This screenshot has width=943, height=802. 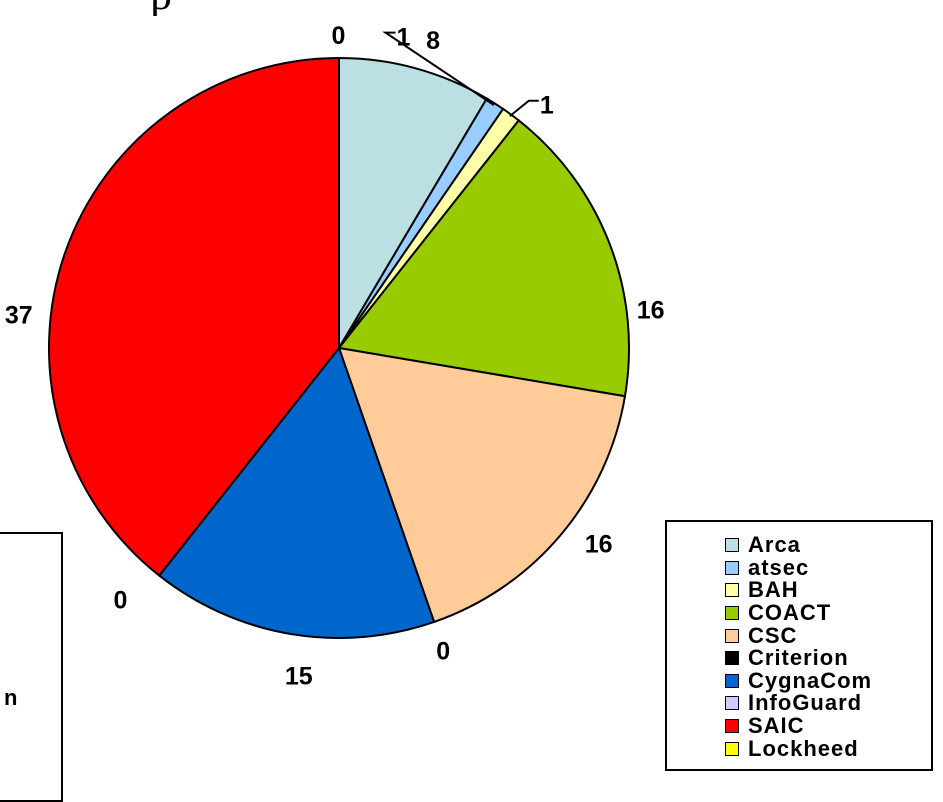 What do you see at coordinates (524, 108) in the screenshot?
I see `leader-line-bah` at bounding box center [524, 108].